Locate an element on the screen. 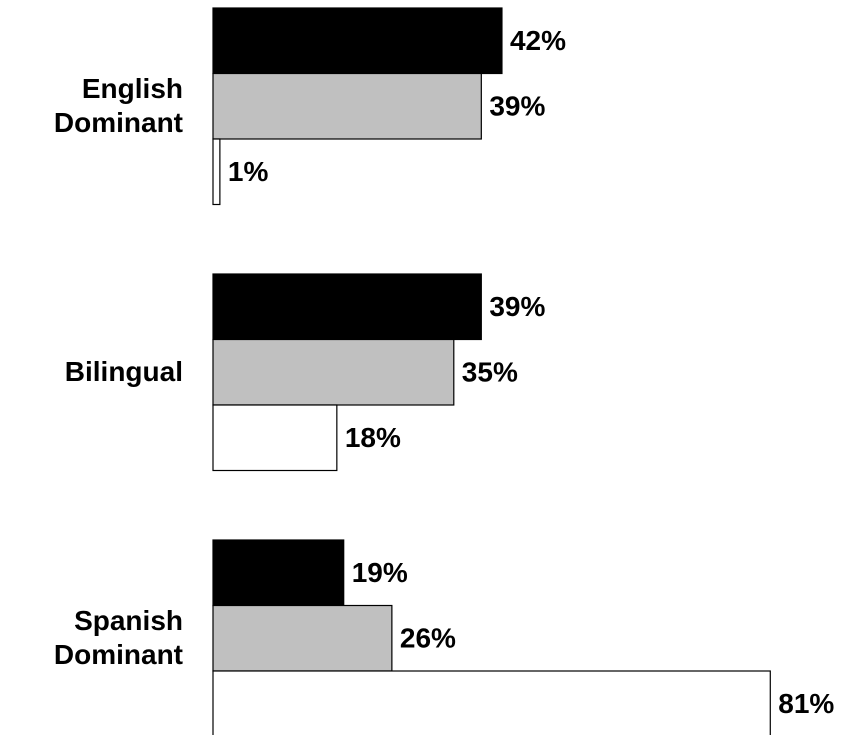  value-label: 18% is located at coordinates (373, 437).